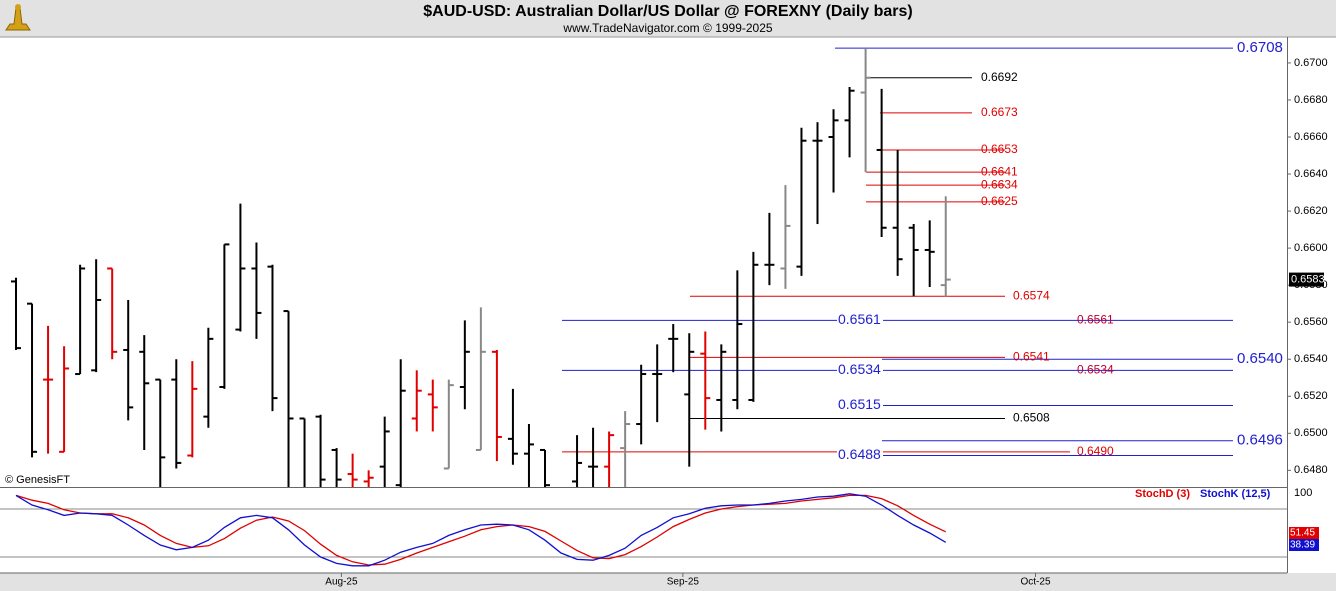 The width and height of the screenshot is (1336, 591). I want to click on y-tick-label: 100, so click(1303, 493).